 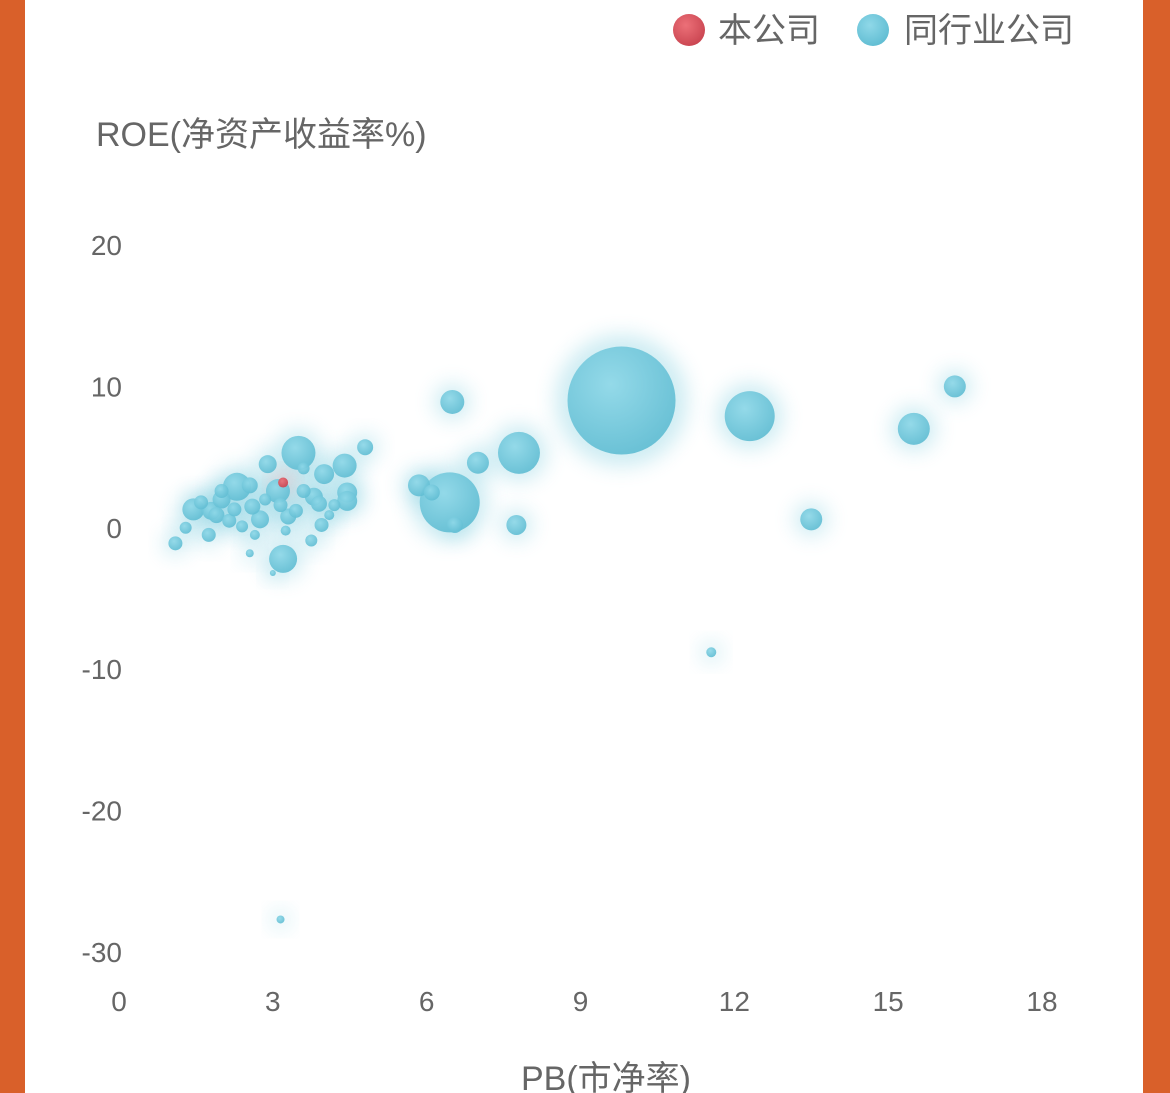 What do you see at coordinates (102, 669) in the screenshot?
I see `y-tick-label: -10` at bounding box center [102, 669].